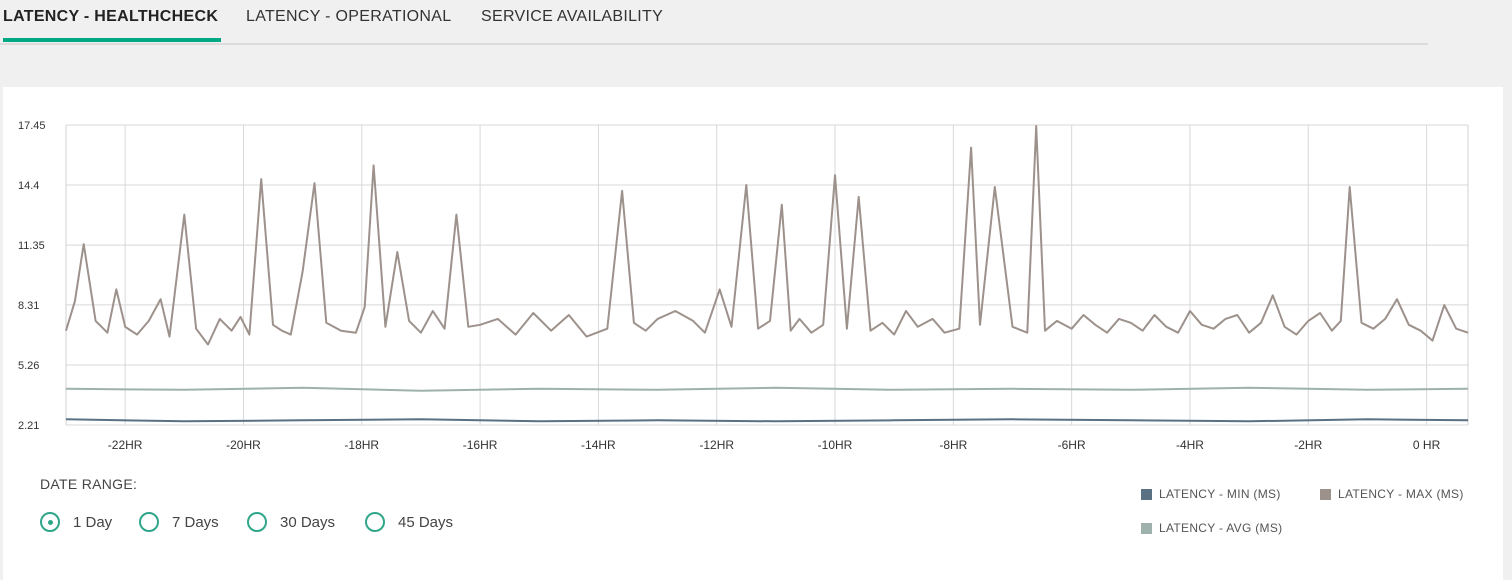 This screenshot has width=1512, height=580. I want to click on radio-30-days: 30 Days, so click(291, 522).